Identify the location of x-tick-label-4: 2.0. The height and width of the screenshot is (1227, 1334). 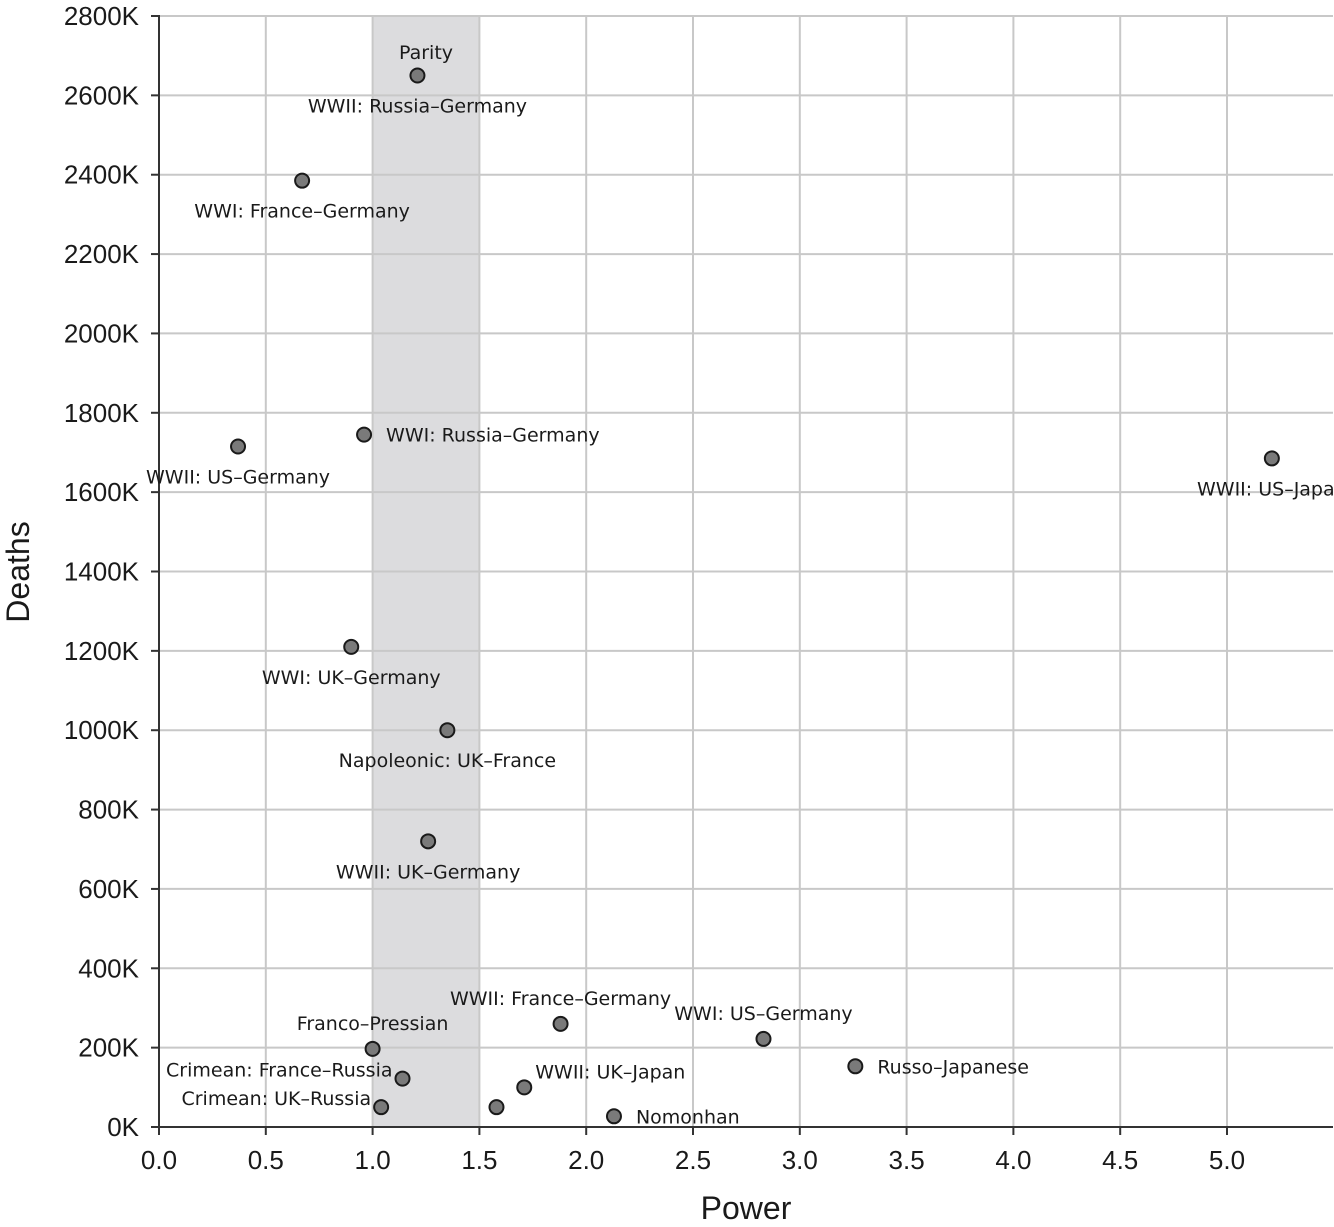
(586, 1160).